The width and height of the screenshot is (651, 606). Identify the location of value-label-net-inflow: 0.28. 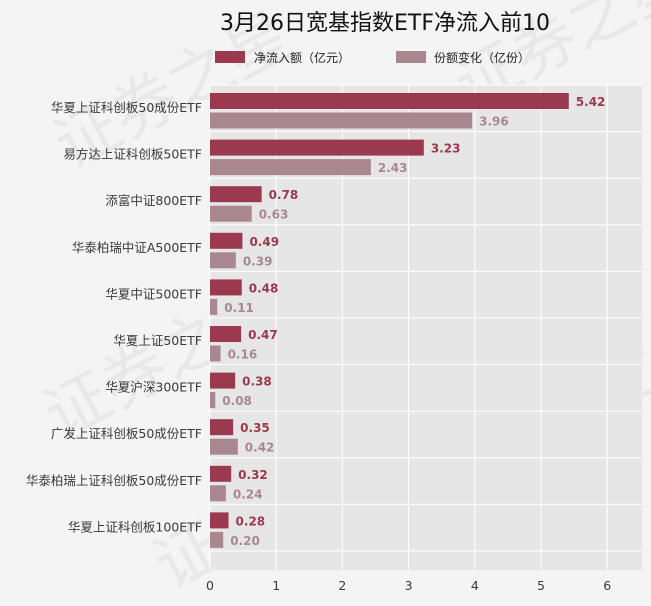
(251, 521).